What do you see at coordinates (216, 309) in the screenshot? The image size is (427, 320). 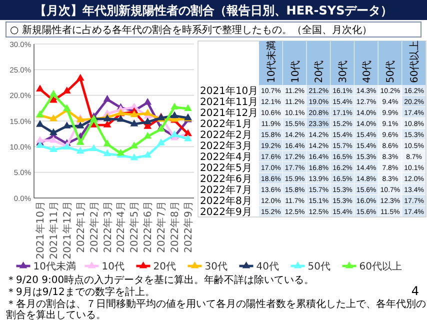 I see `text: ＊各月の割合は、７日間移動平均の値を用いて各月の陽性者数を累積化した上で、各年代別の割合を算出している。` at bounding box center [216, 309].